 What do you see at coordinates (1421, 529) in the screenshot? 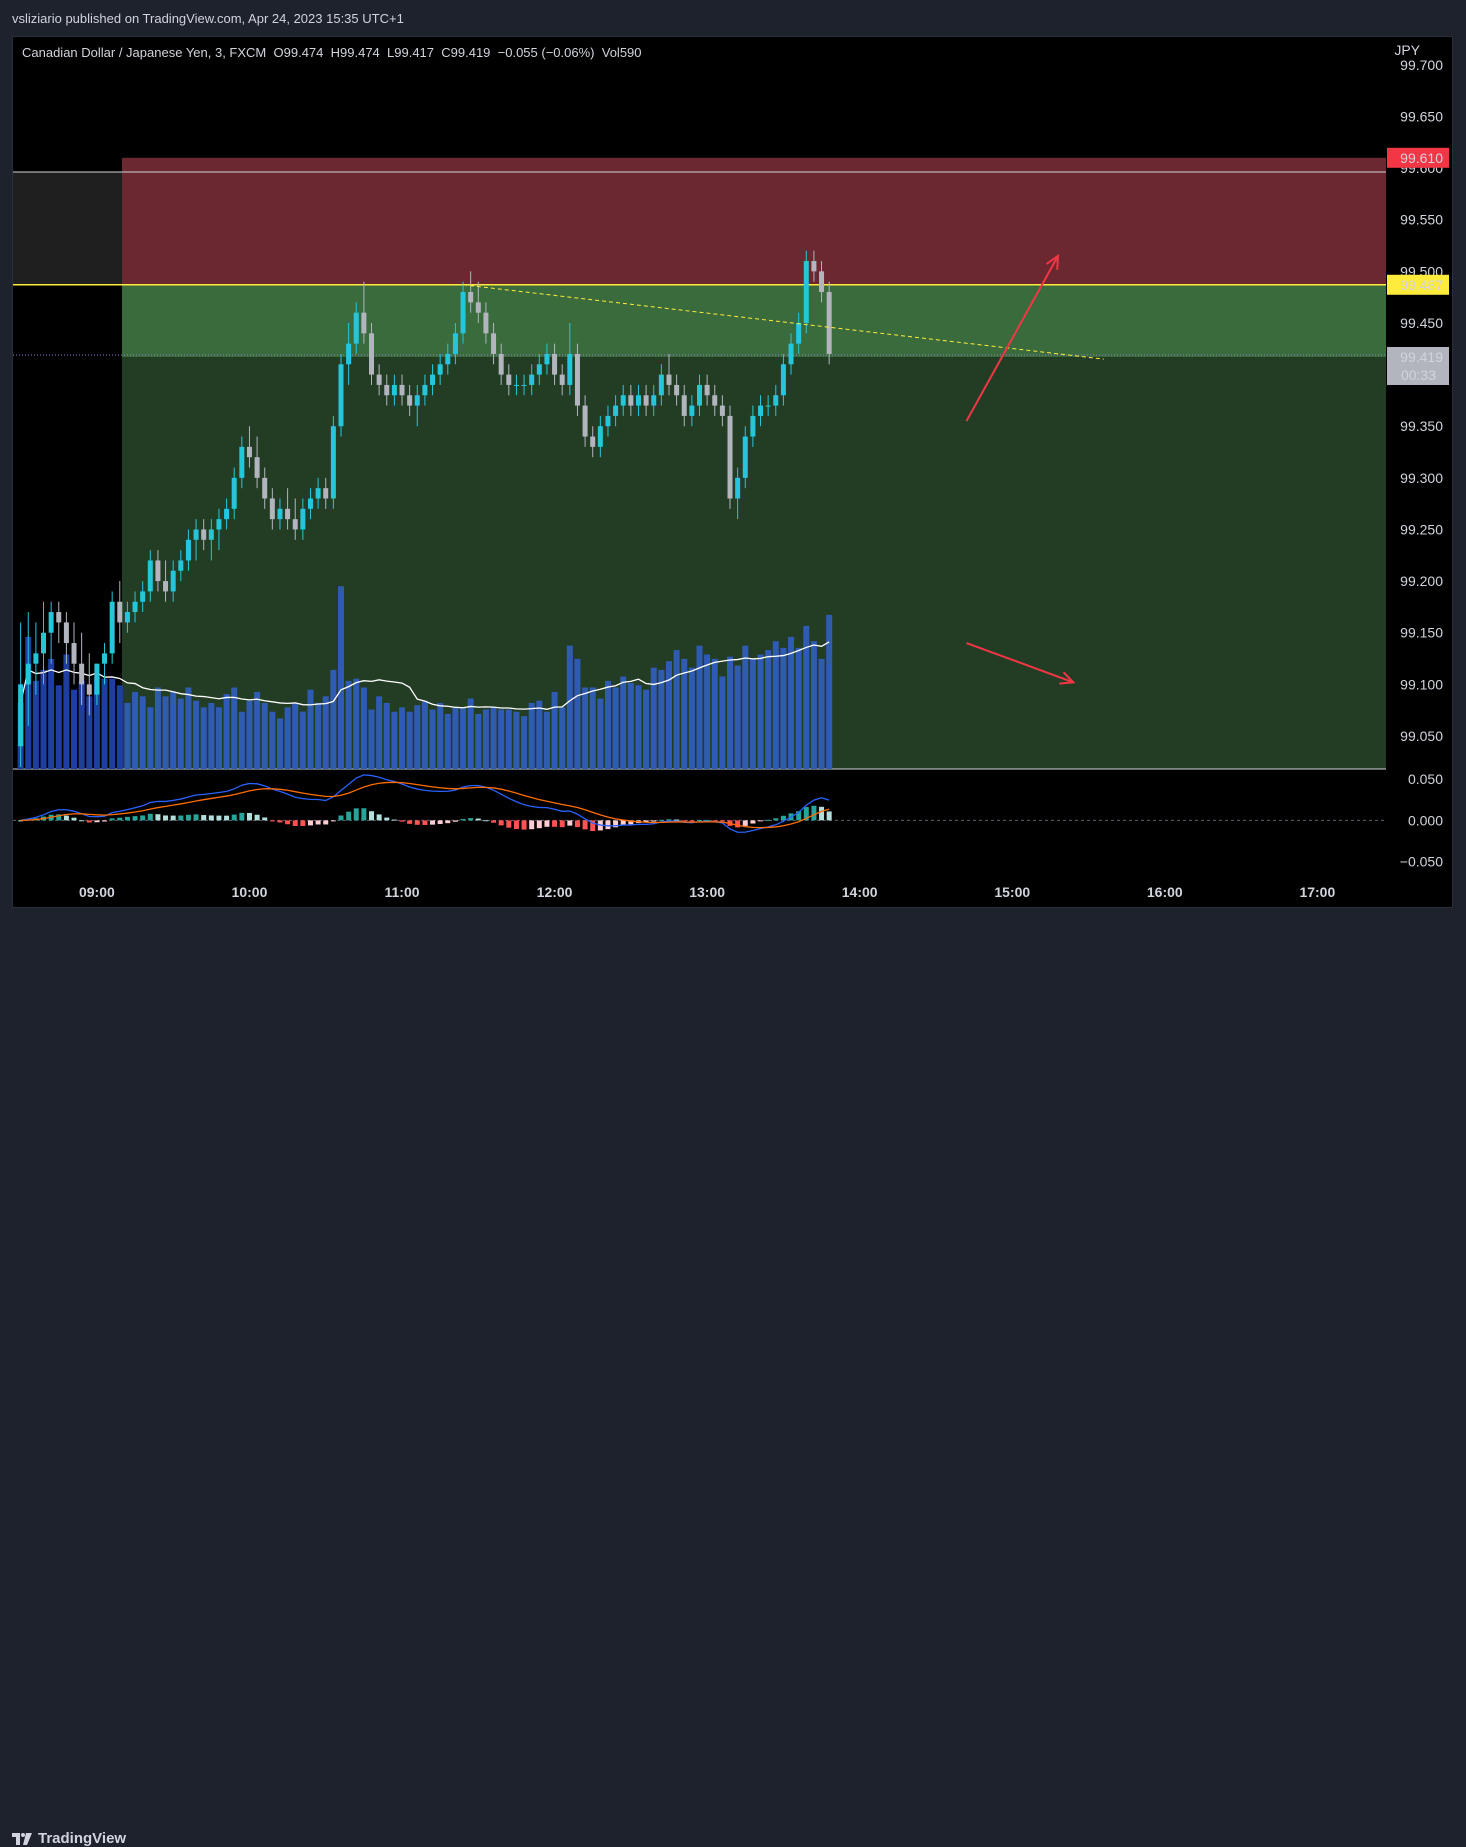
I see `price-tick-label: 99.250` at bounding box center [1421, 529].